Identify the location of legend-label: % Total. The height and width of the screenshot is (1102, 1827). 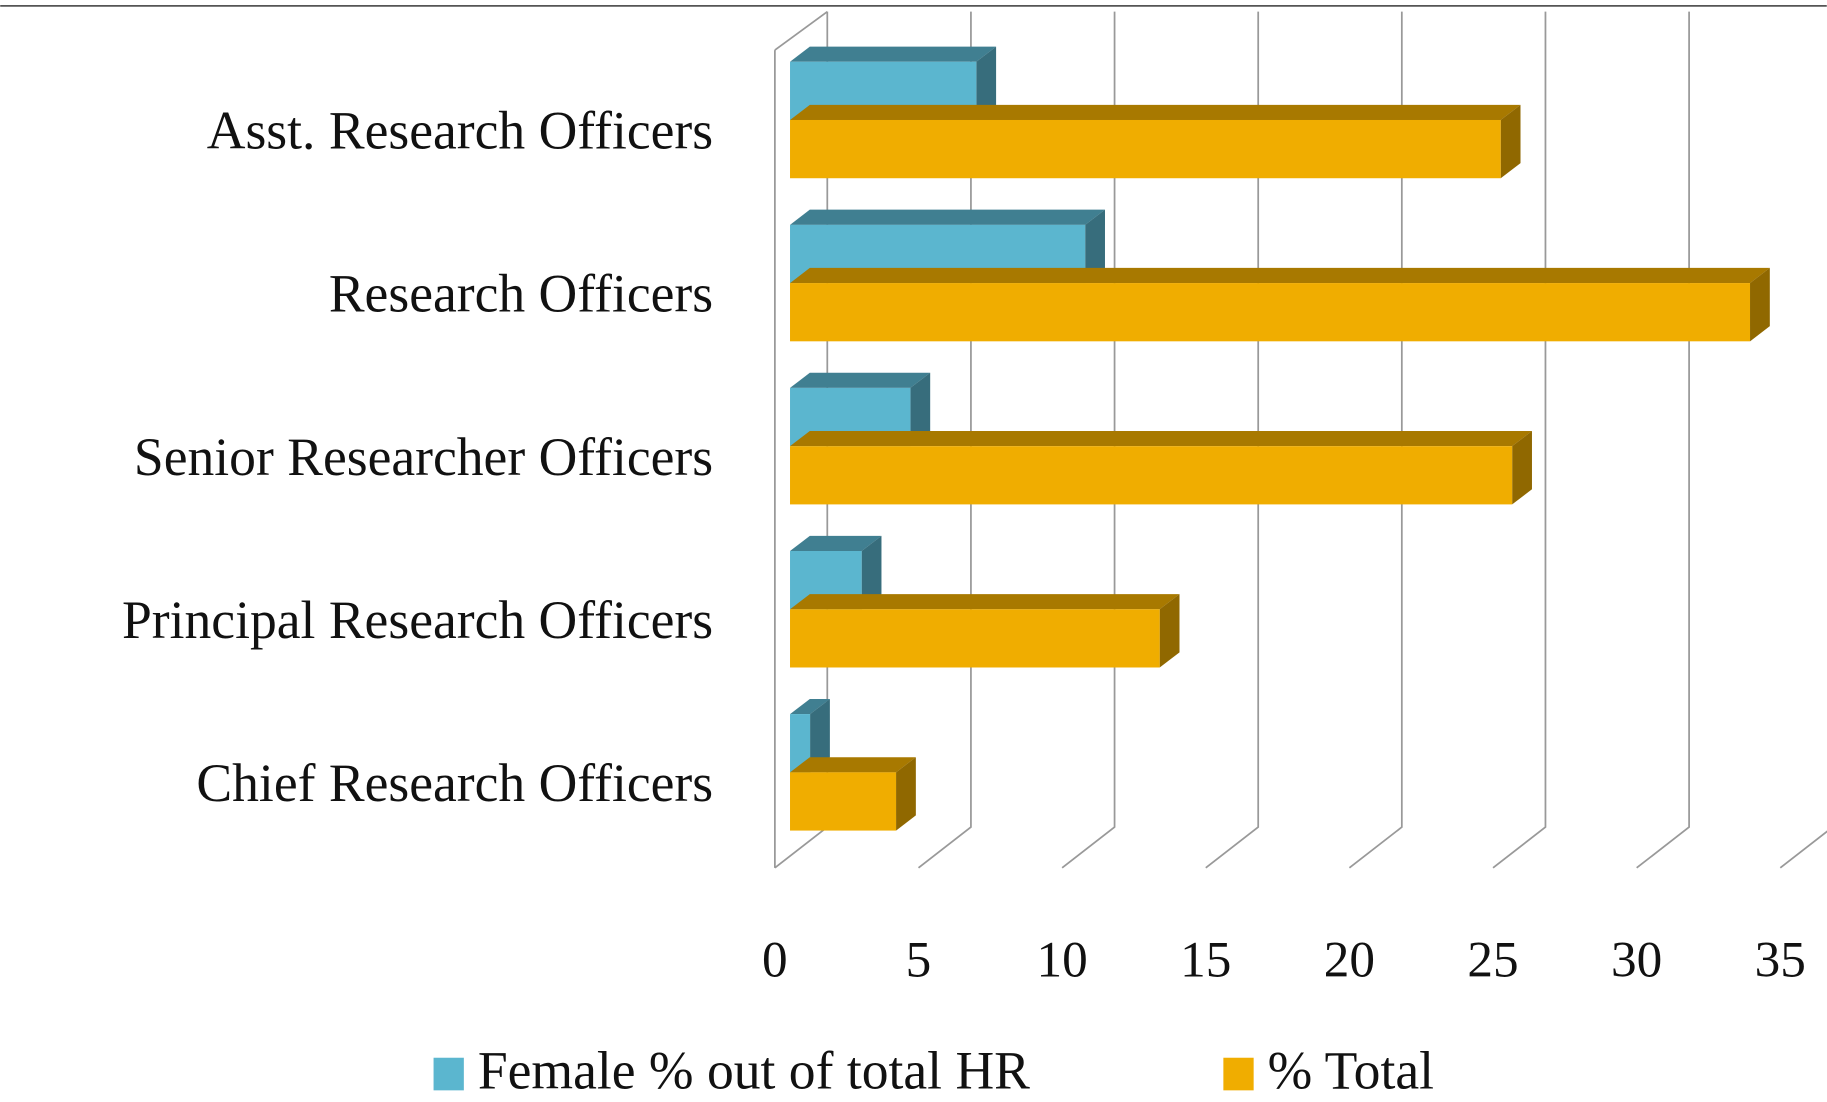
(1351, 1071).